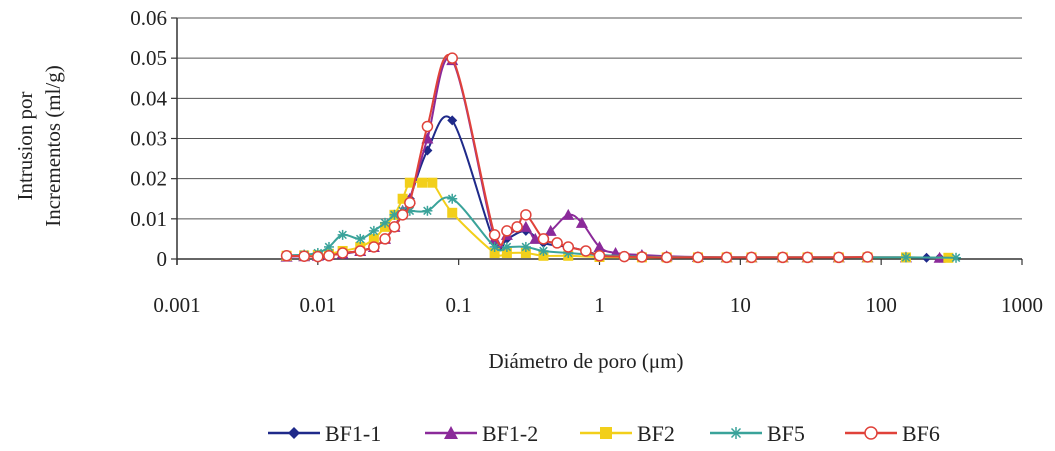 The height and width of the screenshot is (451, 1055). I want to click on y-tick-label: 0.03, so click(148, 139).